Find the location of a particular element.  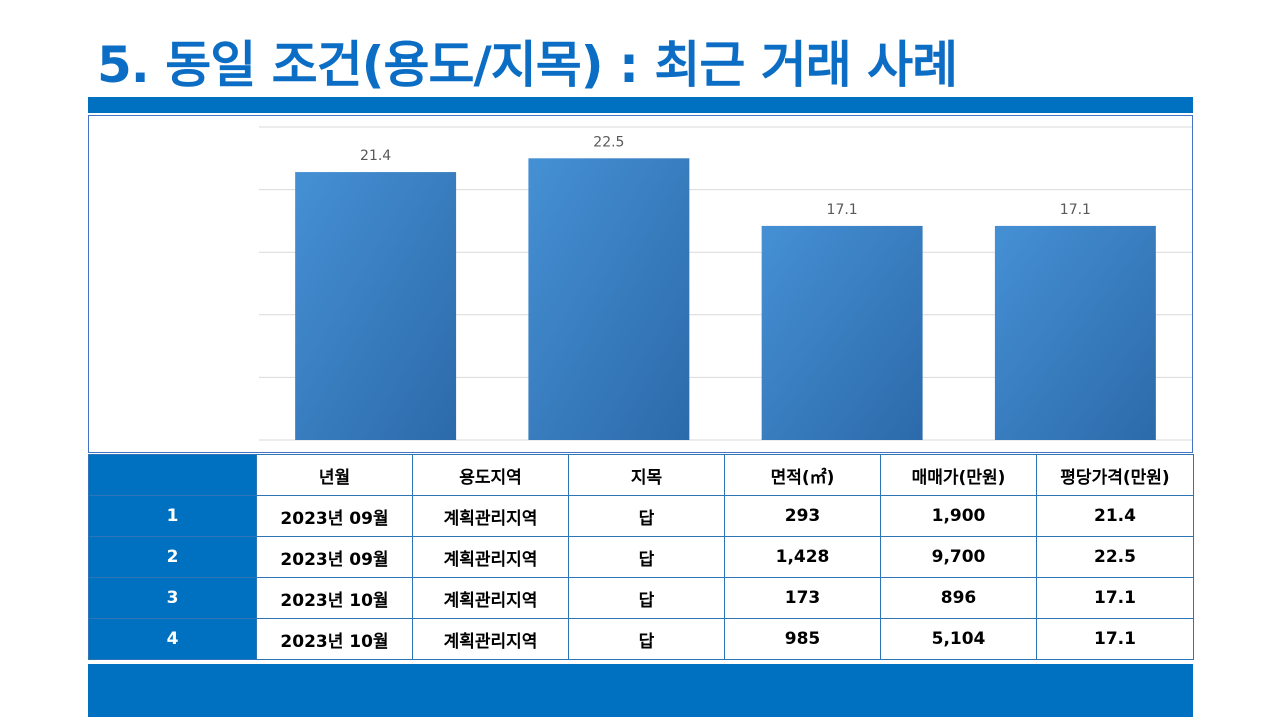

table-row: 4 2023년 10월 계획관리지역 답 985 5,104 17.1 is located at coordinates (641, 639).